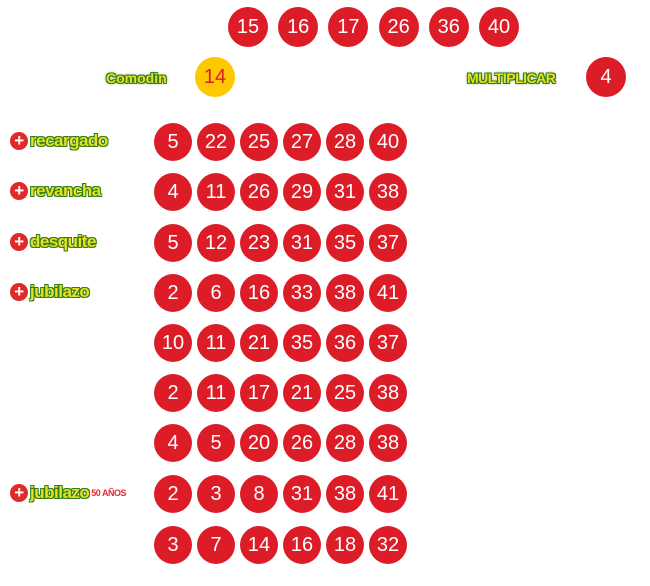  I want to click on game-label-recargado: + recargado, so click(59, 141).